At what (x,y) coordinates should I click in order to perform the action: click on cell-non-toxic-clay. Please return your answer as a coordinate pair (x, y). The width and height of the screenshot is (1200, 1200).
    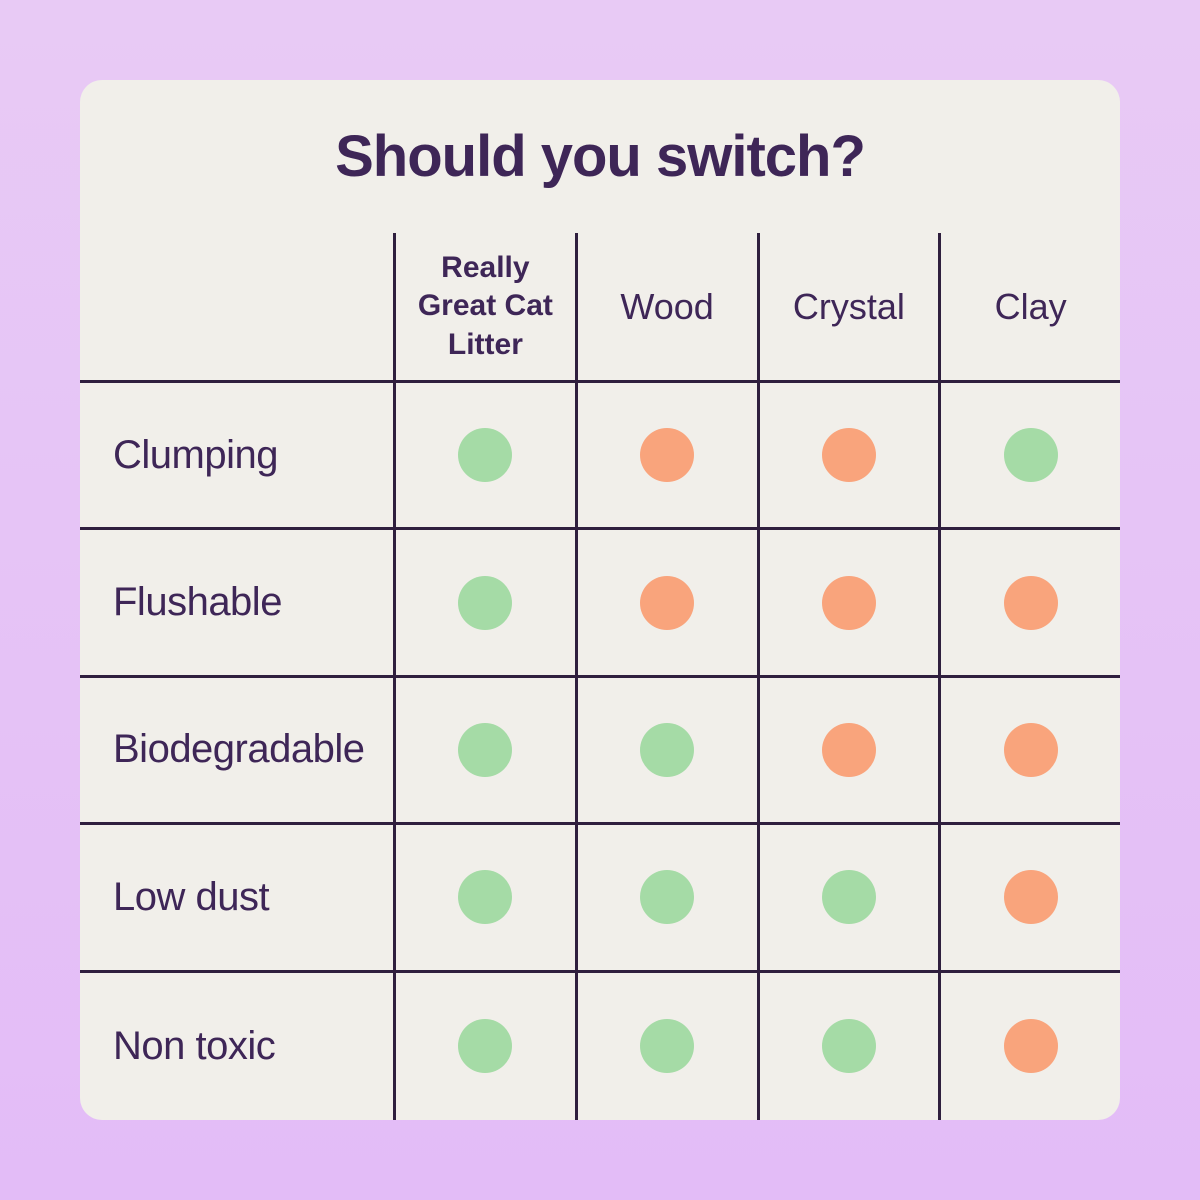
    Looking at the image, I should click on (1029, 1046).